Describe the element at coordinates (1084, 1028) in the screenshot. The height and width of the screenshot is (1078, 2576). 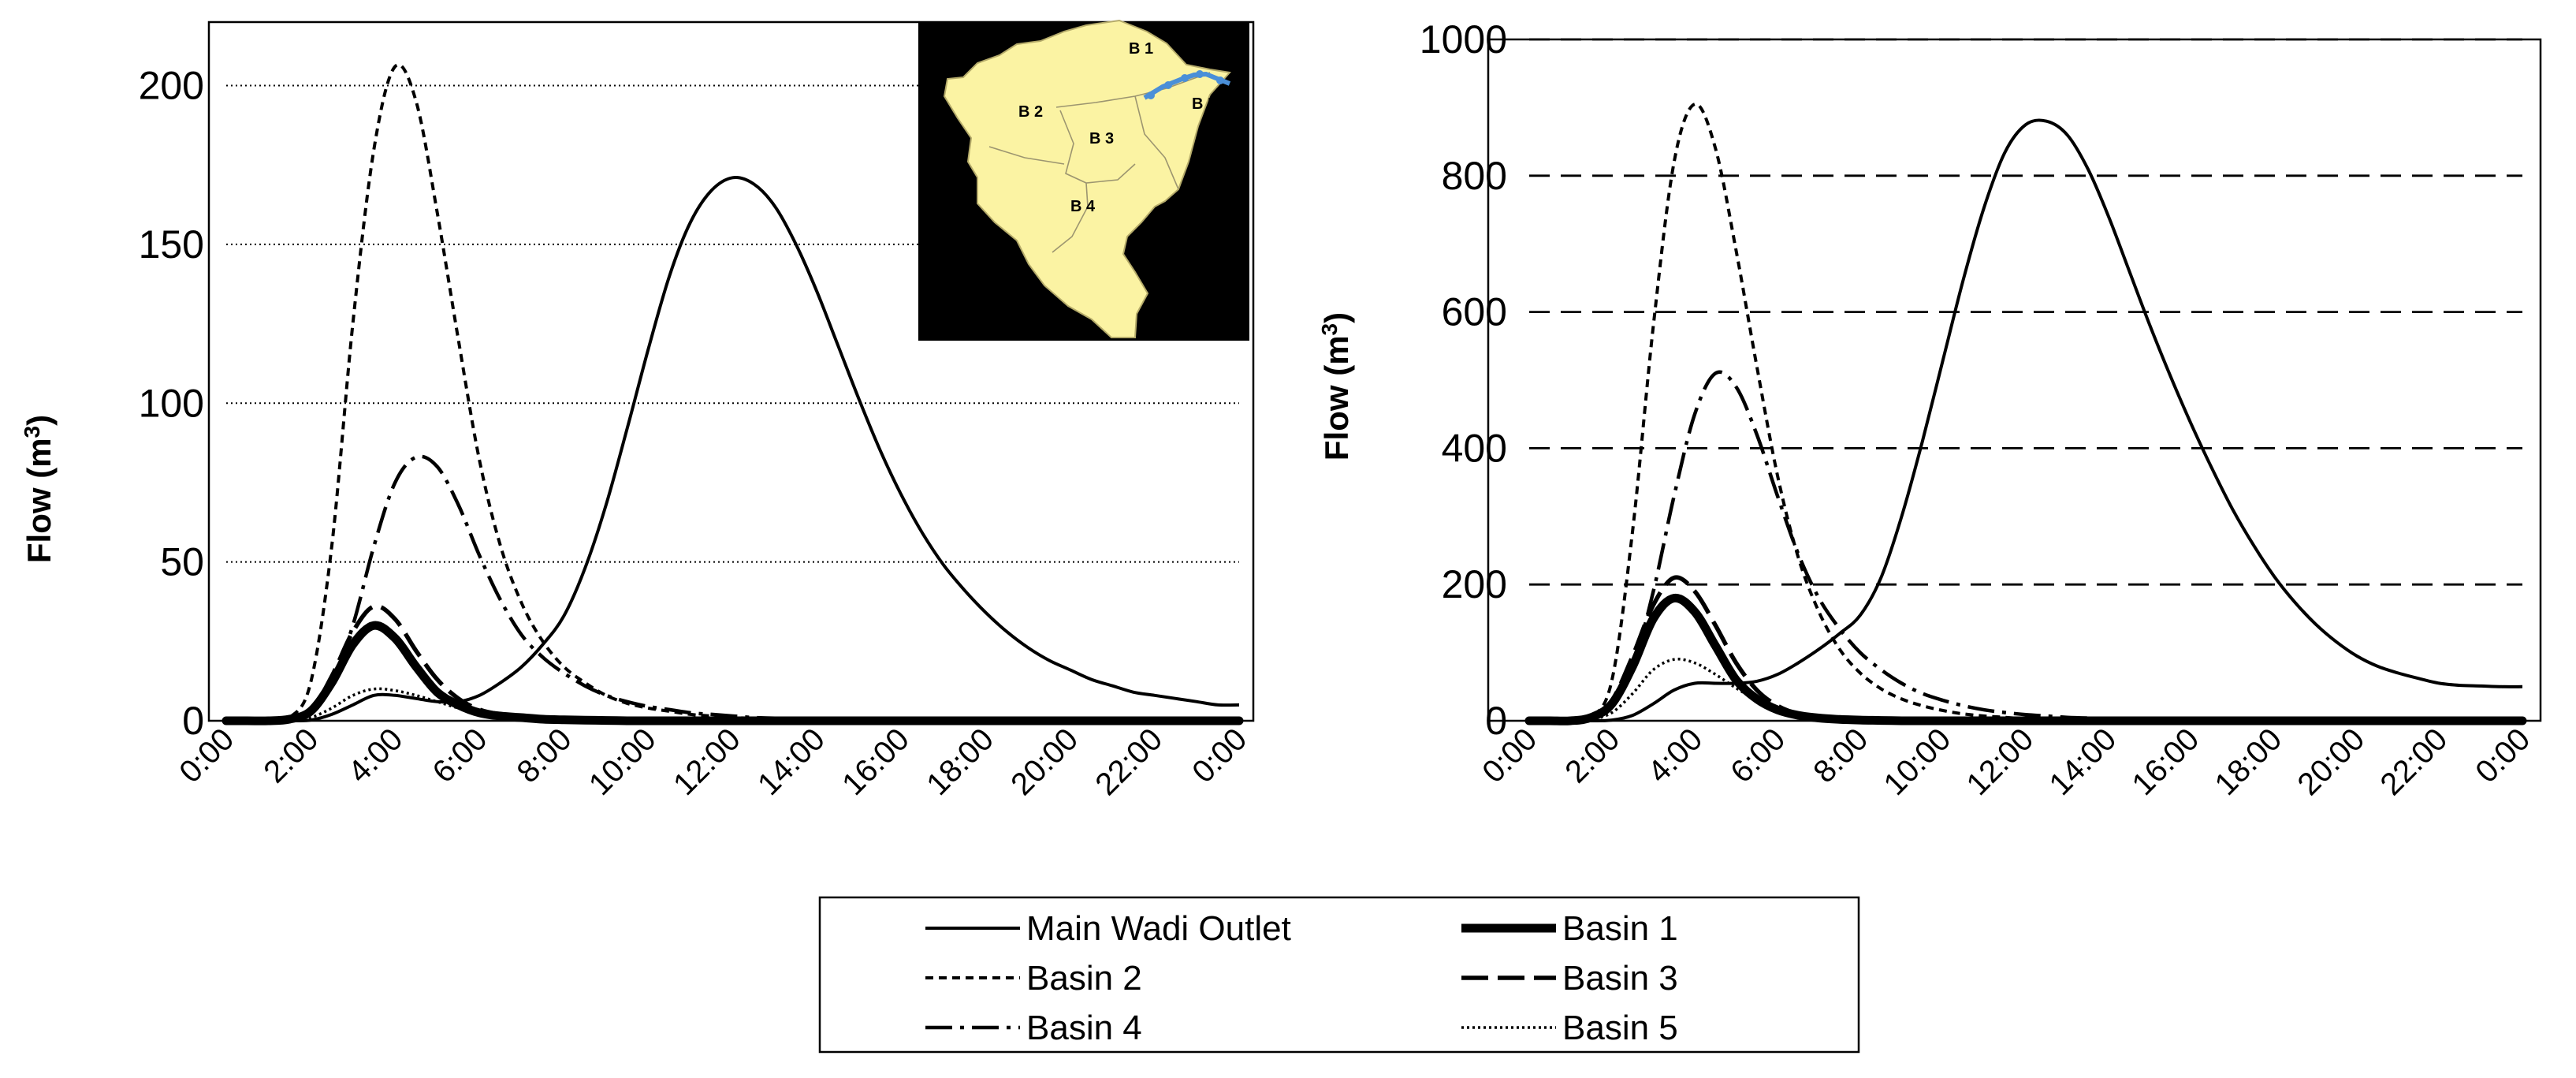
I see `legend-label: Basin 4` at that location.